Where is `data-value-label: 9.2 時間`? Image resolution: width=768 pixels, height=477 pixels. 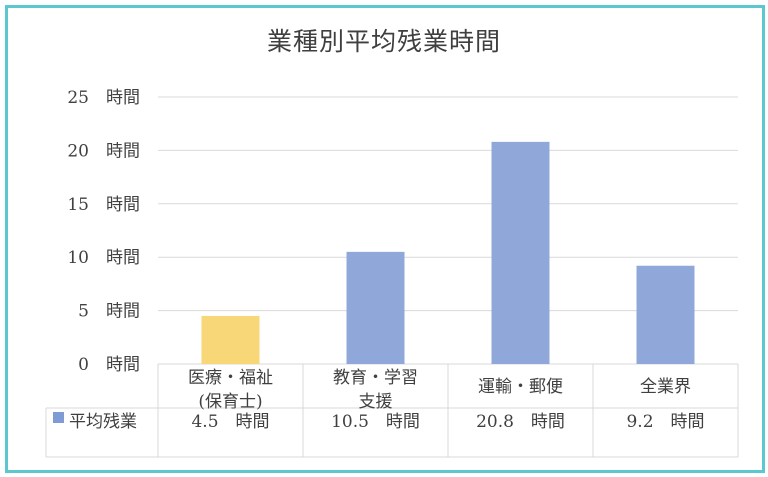
data-value-label: 9.2 時間 is located at coordinates (665, 422).